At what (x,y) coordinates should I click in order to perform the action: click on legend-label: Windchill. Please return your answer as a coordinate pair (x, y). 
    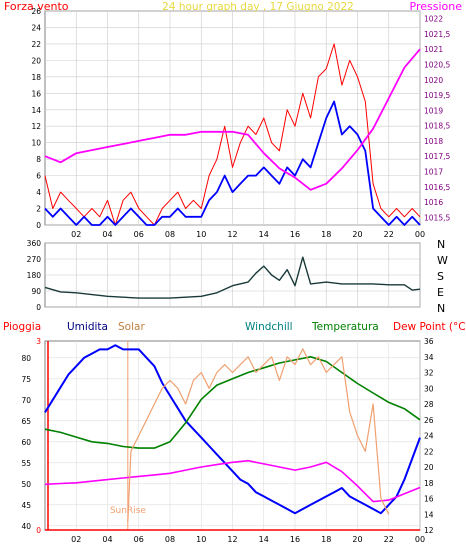
    Looking at the image, I should click on (269, 327).